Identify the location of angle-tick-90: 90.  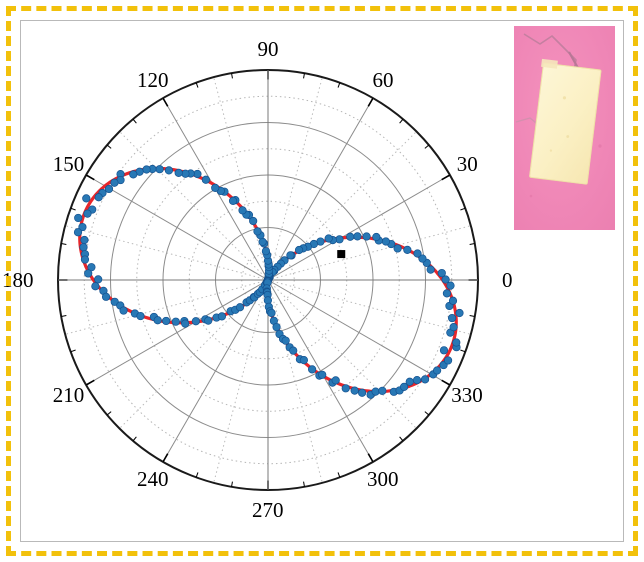
(268, 49).